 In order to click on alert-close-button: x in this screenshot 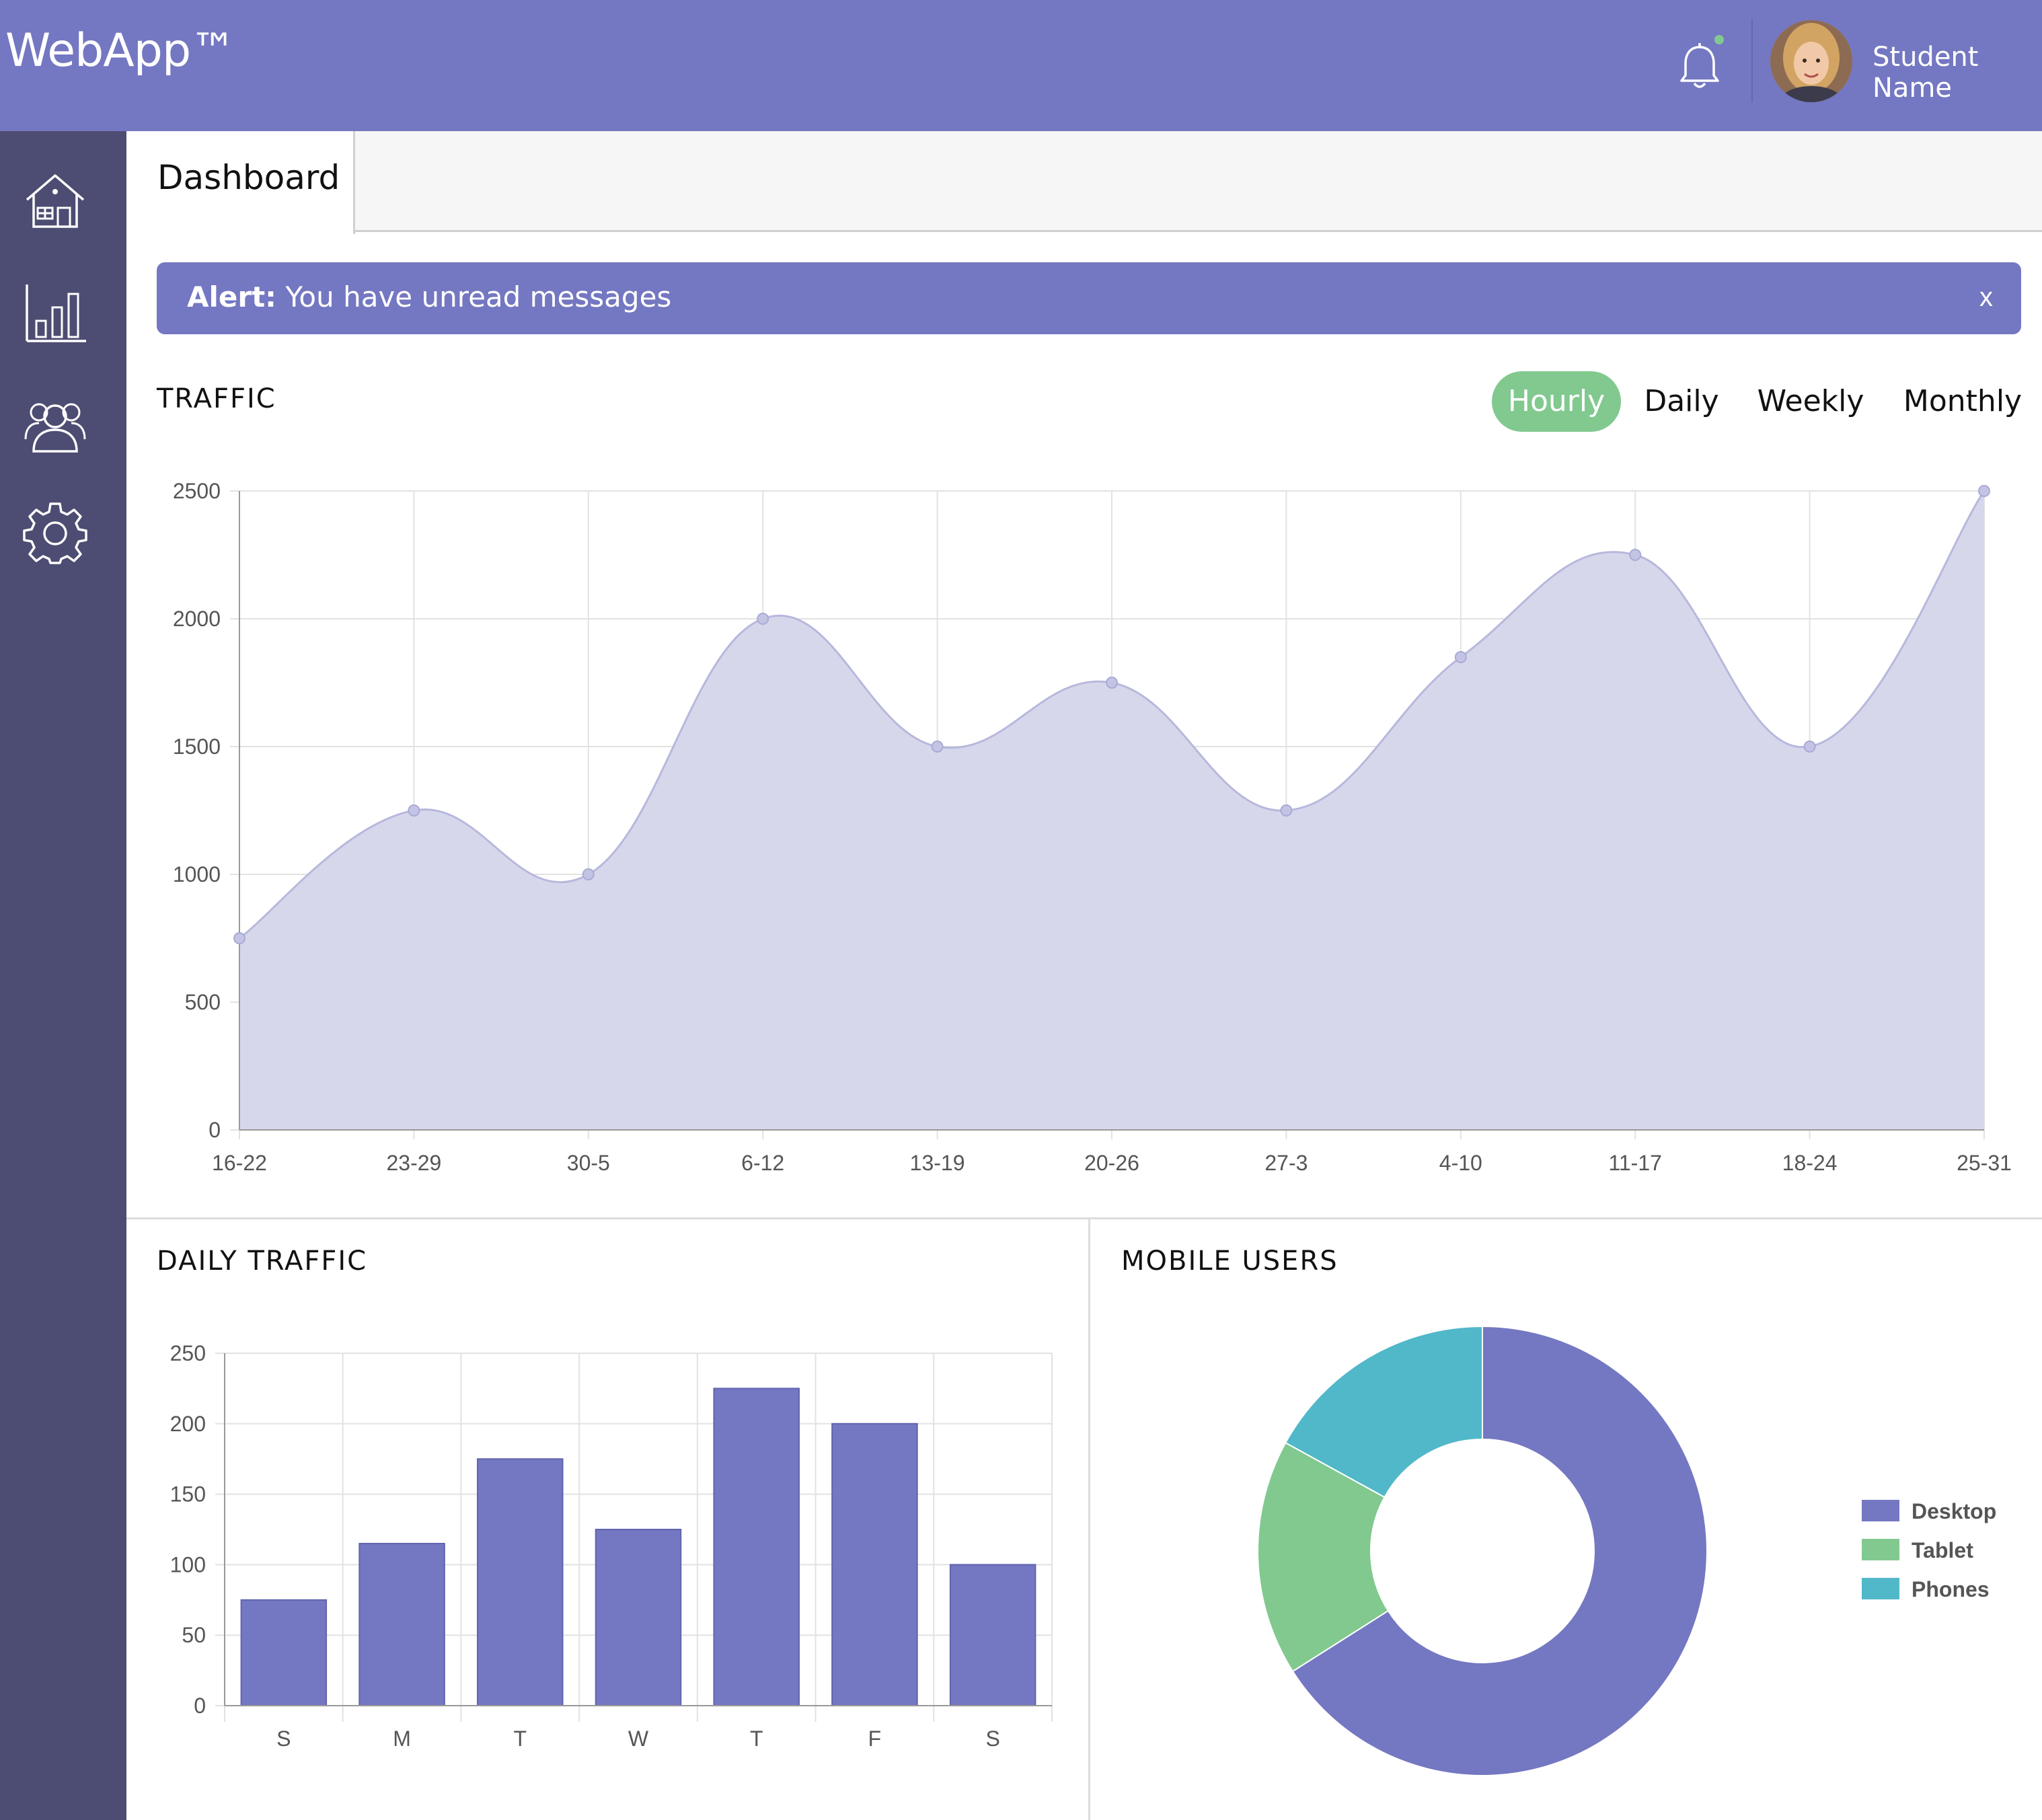, I will do `click(1986, 297)`.